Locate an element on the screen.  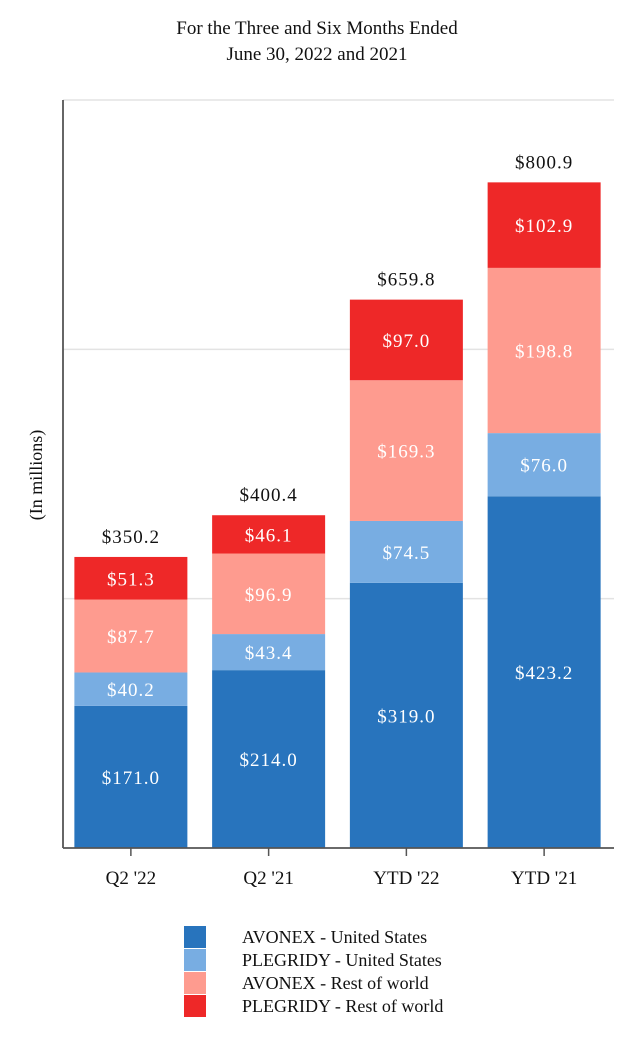
segment-value-label: $43.4 is located at coordinates (269, 653).